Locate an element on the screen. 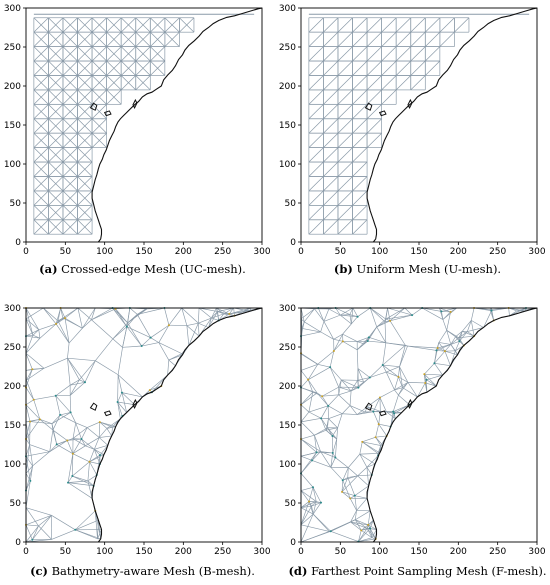 The height and width of the screenshot is (585, 550). x-tick-label: 300 is located at coordinates (261, 552).